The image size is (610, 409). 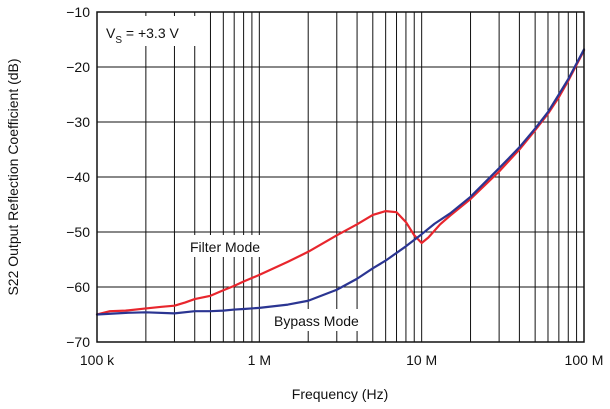 I want to click on condition-subscript: S, so click(x=118, y=40).